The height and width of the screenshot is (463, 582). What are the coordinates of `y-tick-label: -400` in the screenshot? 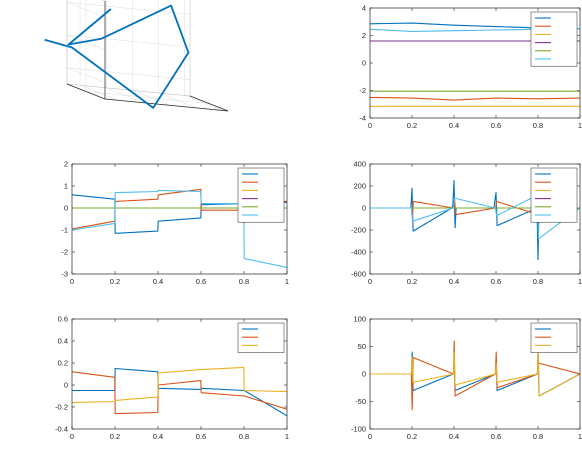 It's located at (358, 252).